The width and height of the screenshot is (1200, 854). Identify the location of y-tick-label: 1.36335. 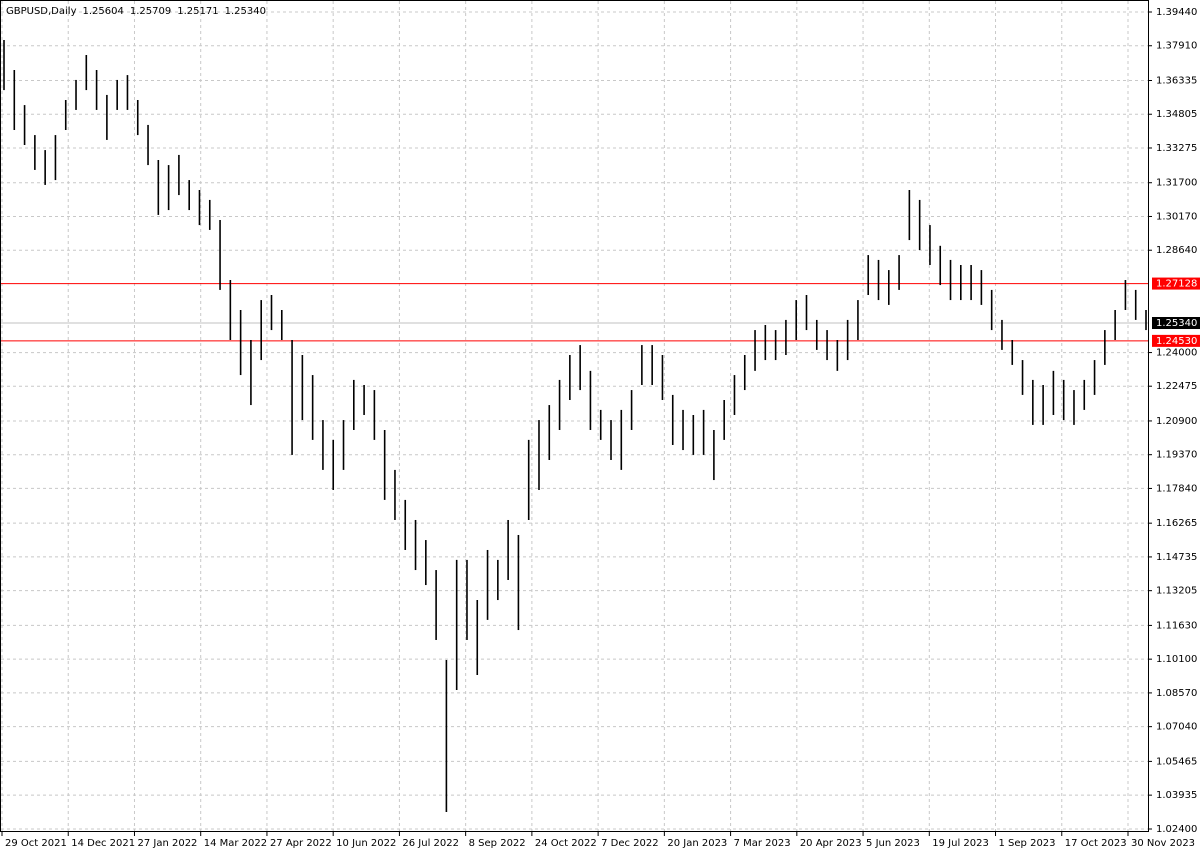
(1176, 80).